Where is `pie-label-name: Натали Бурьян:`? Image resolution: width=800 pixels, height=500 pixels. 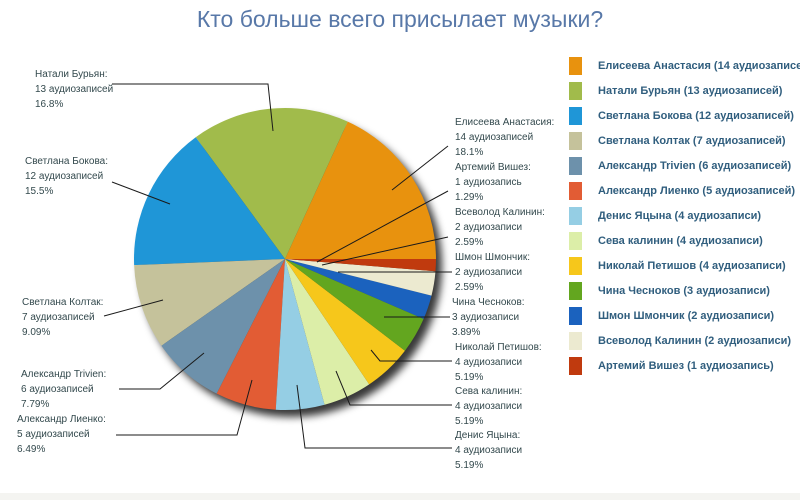
pie-label-name: Натали Бурьян: is located at coordinates (71, 74).